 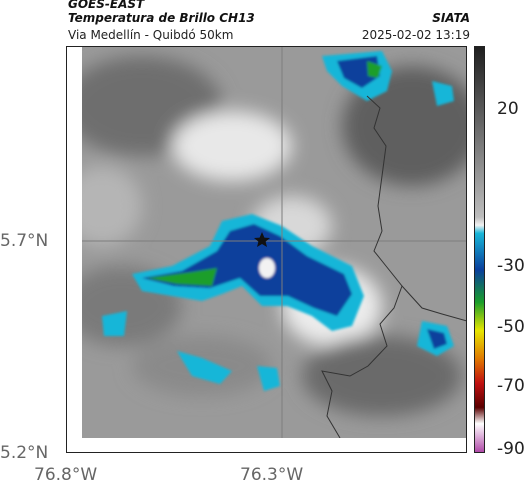 What do you see at coordinates (24, 453) in the screenshot?
I see `lat-tick-label: 5.2°N` at bounding box center [24, 453].